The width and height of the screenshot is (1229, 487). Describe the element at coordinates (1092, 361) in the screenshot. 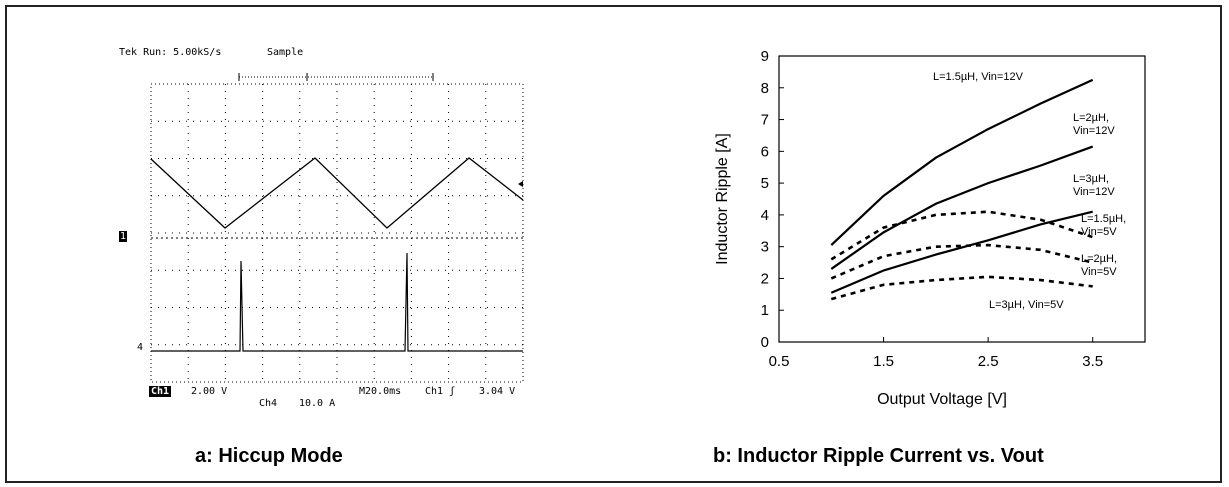

I see `x-tick-label: 3.5` at that location.